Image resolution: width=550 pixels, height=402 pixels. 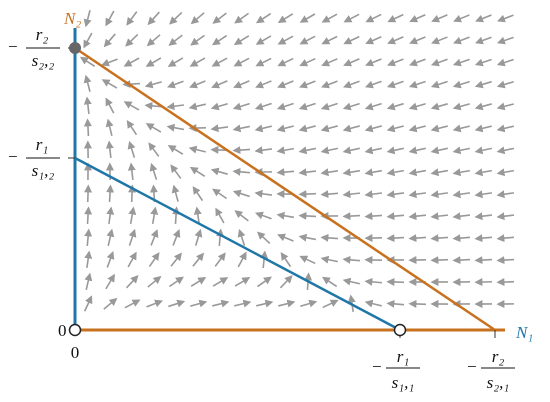 What do you see at coordinates (524, 332) in the screenshot?
I see `x-axis-label: N₁` at bounding box center [524, 332].